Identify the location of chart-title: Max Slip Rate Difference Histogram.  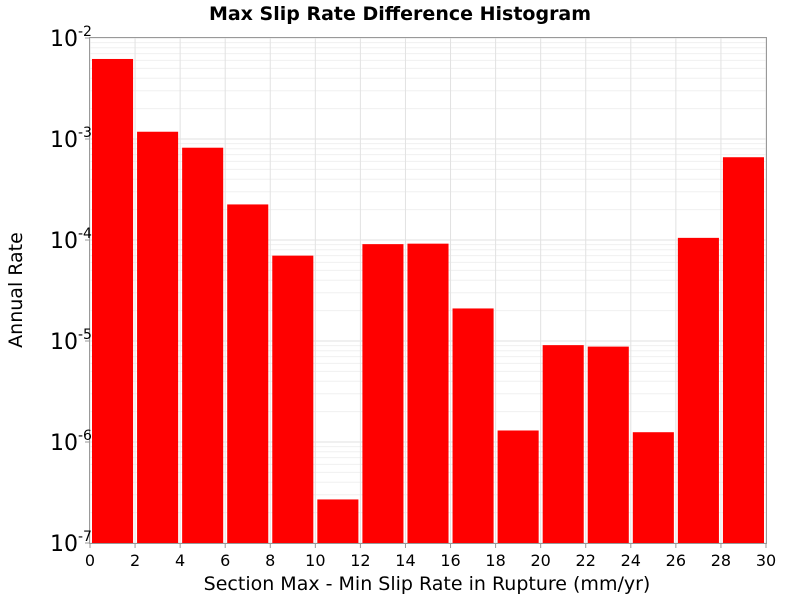
(400, 14).